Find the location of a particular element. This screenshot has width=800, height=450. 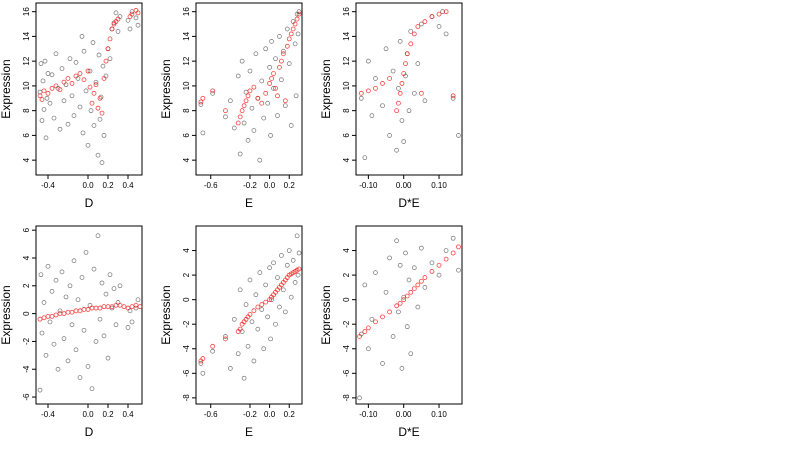

y-tick-label: 10 is located at coordinates (186, 85).